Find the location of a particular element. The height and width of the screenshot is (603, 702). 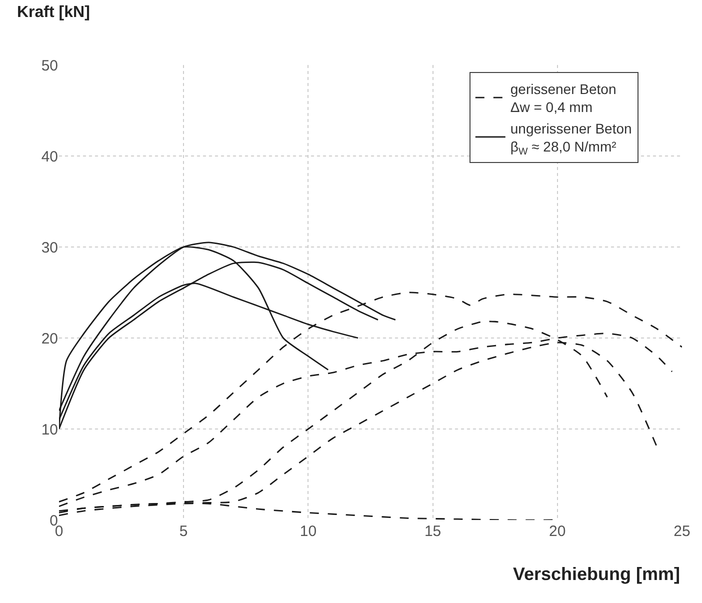

y-tick-label: 20 is located at coordinates (49, 339).